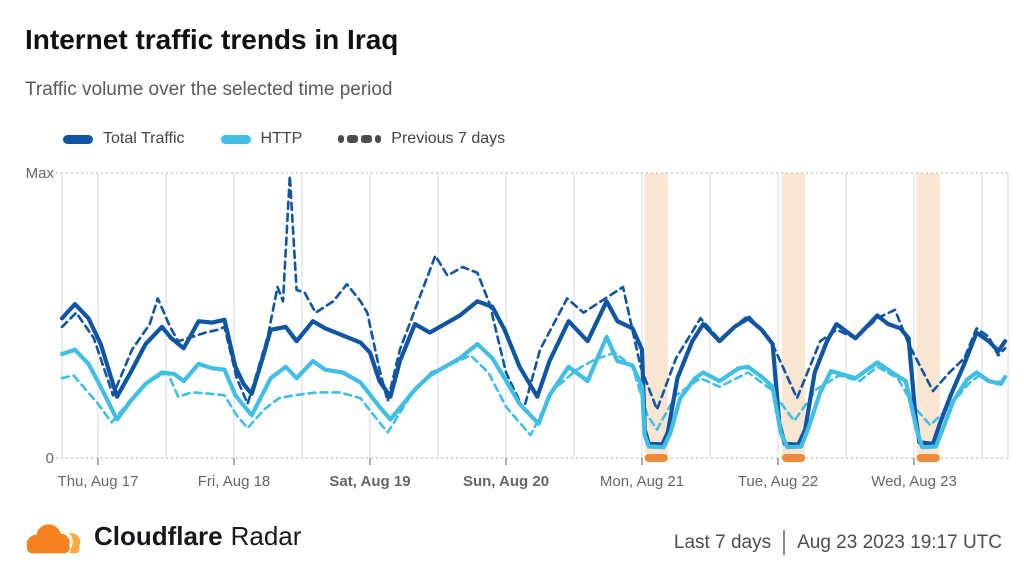 The height and width of the screenshot is (576, 1024). I want to click on brand-product: Radar, so click(266, 535).